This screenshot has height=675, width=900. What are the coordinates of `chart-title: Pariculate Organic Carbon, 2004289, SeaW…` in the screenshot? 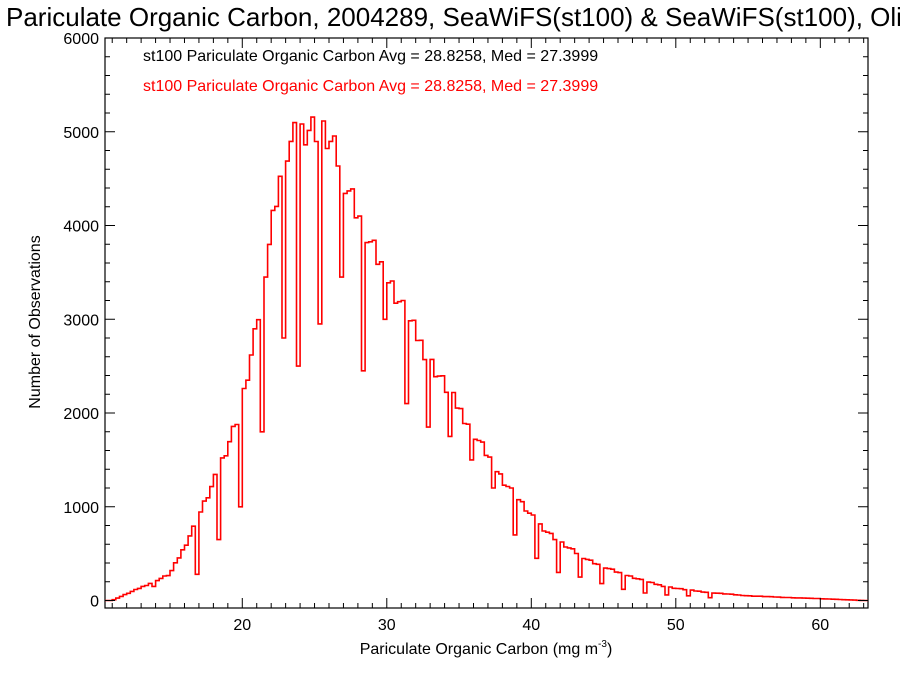 It's located at (453, 17).